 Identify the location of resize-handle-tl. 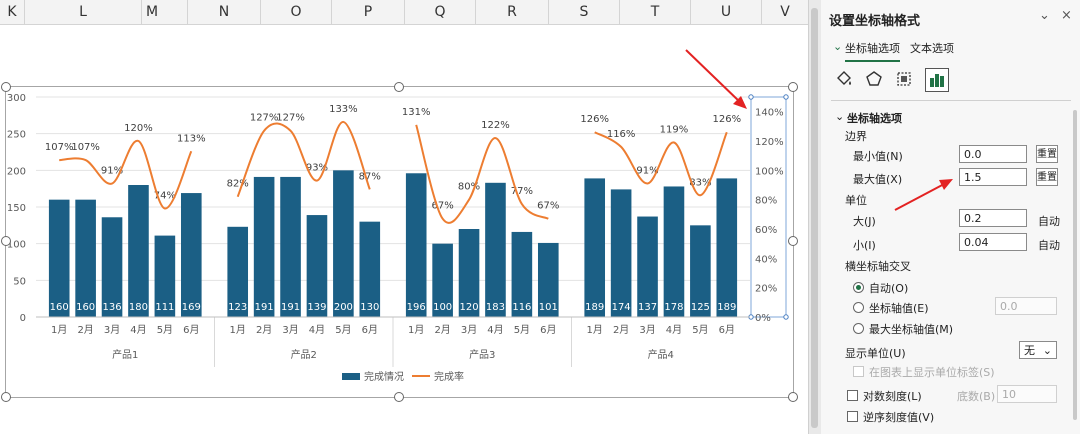
(6, 87).